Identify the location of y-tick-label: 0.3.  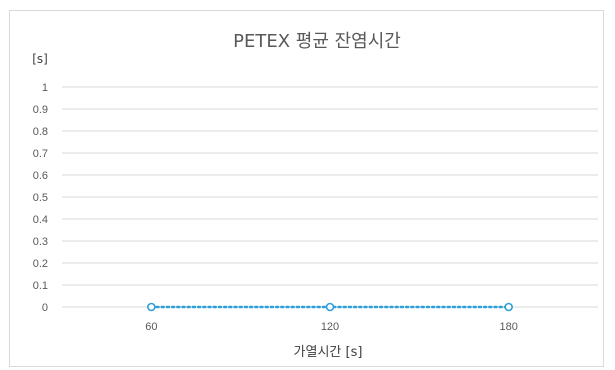
(40, 242).